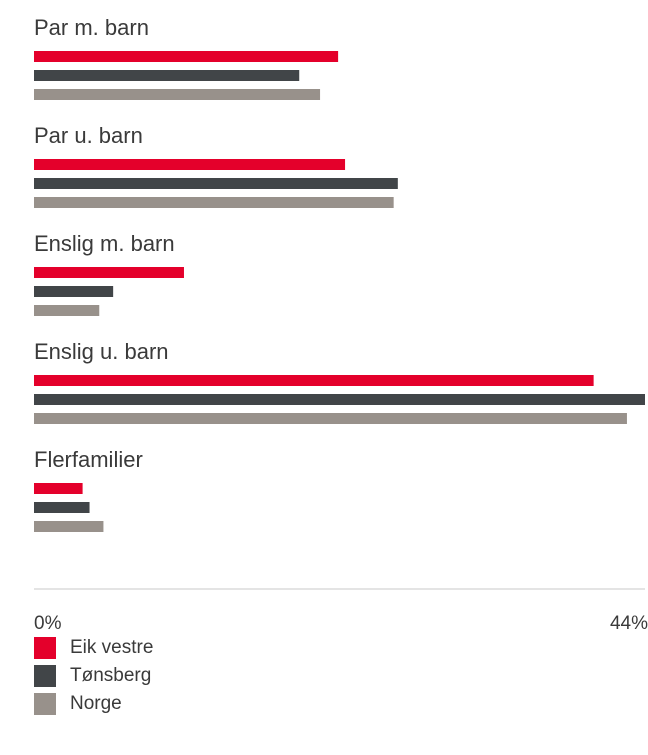 Image resolution: width=648 pixels, height=755 pixels. Describe the element at coordinates (330, 418) in the screenshot. I see `bar-enslig-u-barn-norge` at that location.